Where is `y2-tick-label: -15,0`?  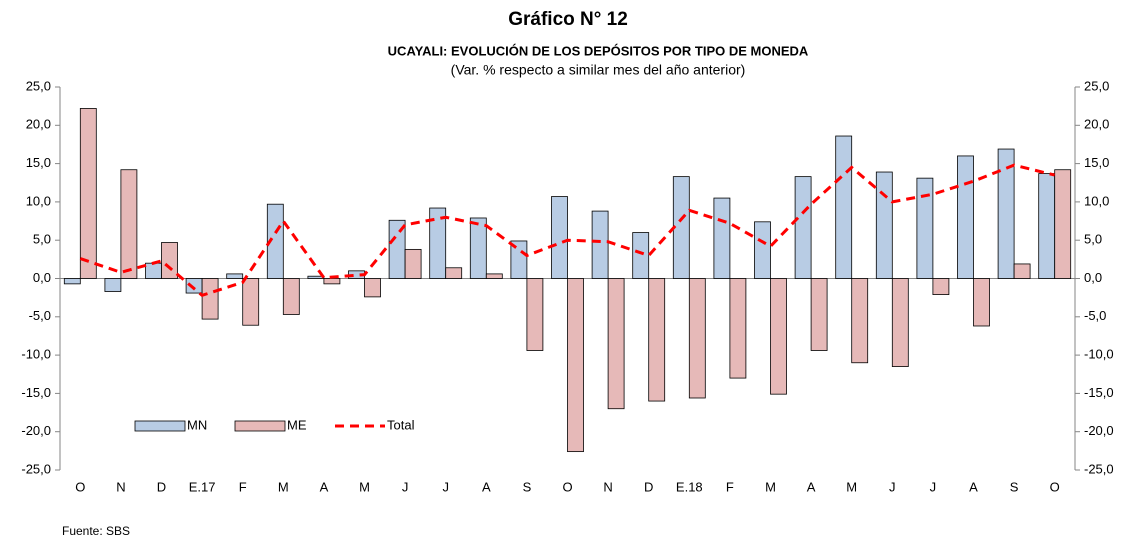
y2-tick-label: -15,0 is located at coordinates (1099, 392).